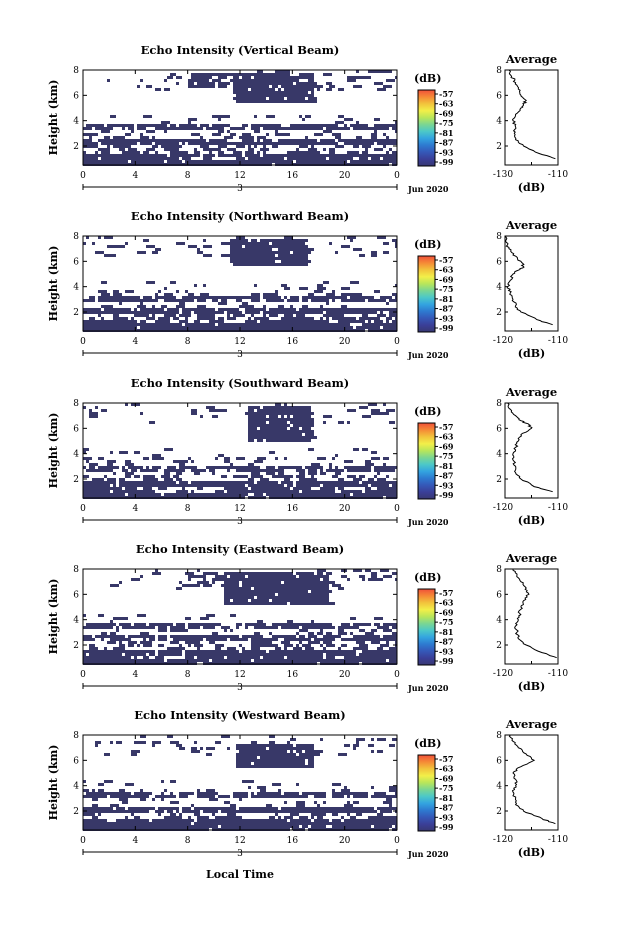 The height and width of the screenshot is (929, 618). What do you see at coordinates (532, 779) in the screenshot?
I see `profile-line` at bounding box center [532, 779].